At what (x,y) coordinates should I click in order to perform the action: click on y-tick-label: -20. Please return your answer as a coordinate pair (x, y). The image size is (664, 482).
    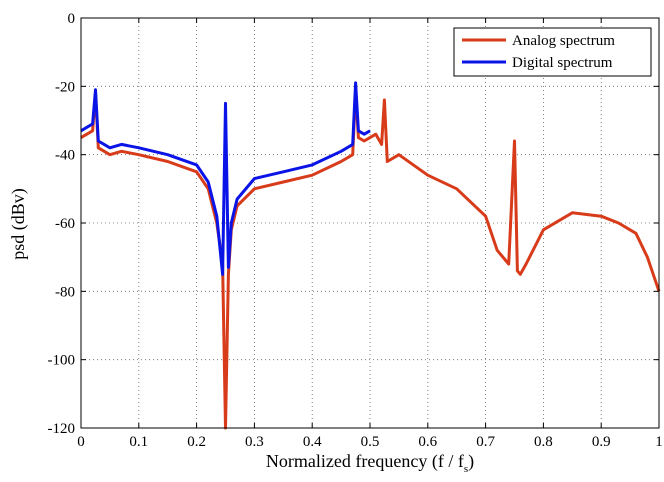
    Looking at the image, I should click on (65, 87).